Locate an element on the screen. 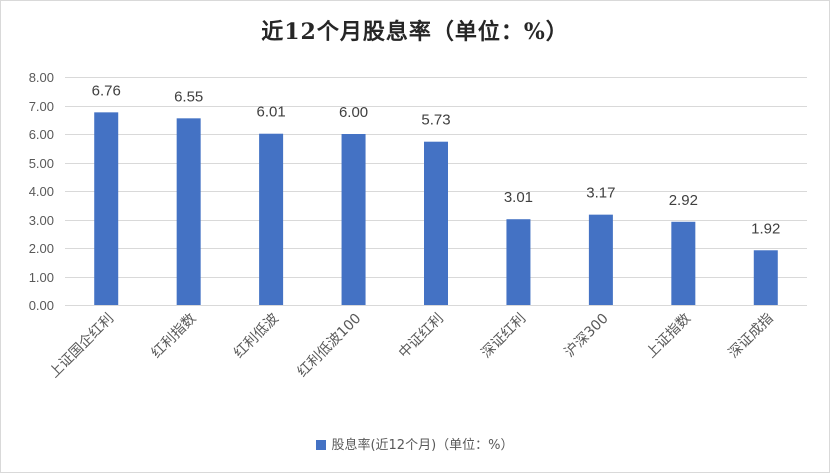 Image resolution: width=830 pixels, height=473 pixels. y-axis-tick-labels: 0.00 1.00 2.00 3.00 4.00 5.00 6.00 7.00 8.00 is located at coordinates (41, 191).